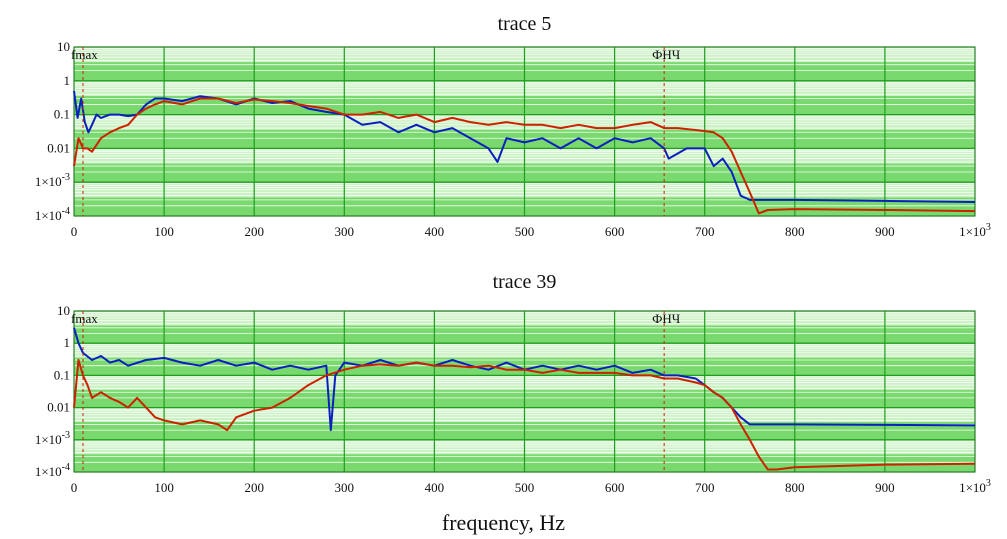 This screenshot has width=1007, height=539. Describe the element at coordinates (503, 522) in the screenshot. I see `x-axis-label: frequency, Hz` at that location.